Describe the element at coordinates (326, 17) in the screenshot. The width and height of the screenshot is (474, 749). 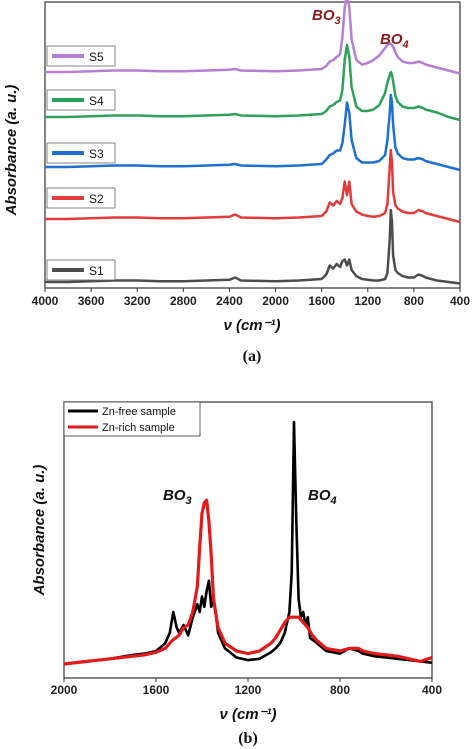
I see `panel-a-annotation-bo3: BO3` at that location.